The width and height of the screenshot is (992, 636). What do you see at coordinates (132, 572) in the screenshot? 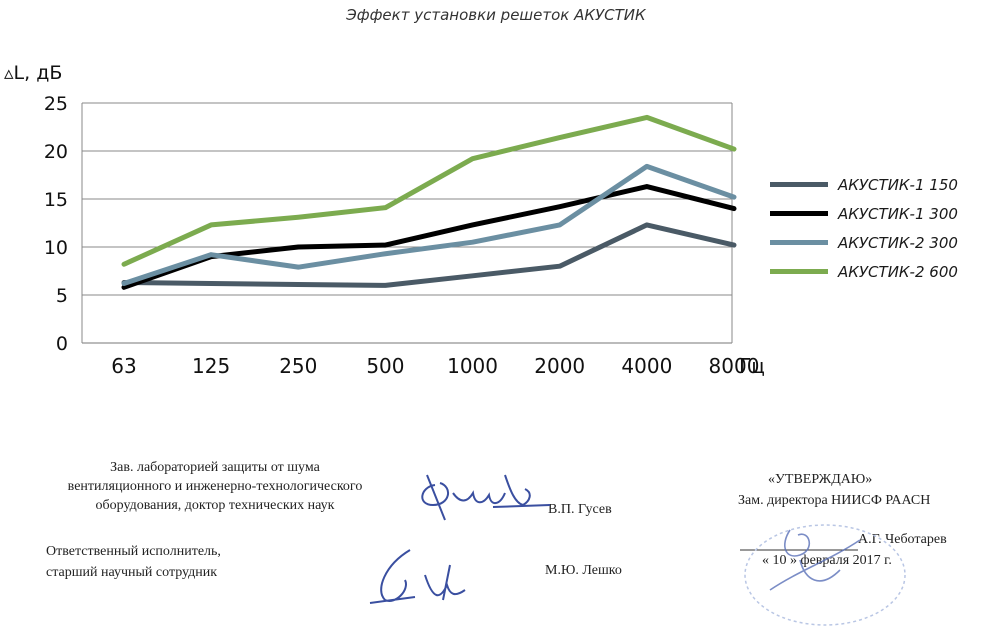
I see `executor-line: старший научный сотрудник` at bounding box center [132, 572].